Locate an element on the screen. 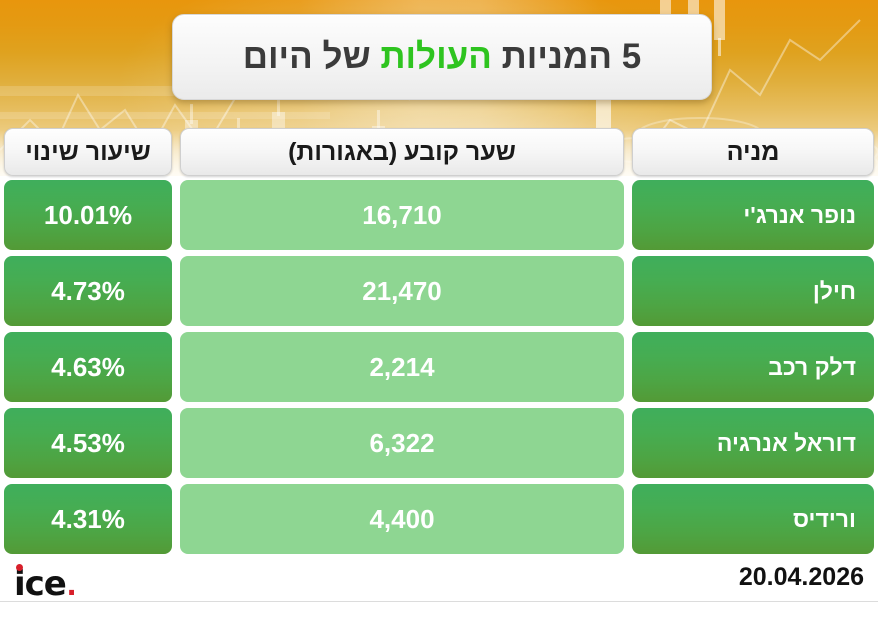 This screenshot has height=619, width=878. page-title-plaque: 5 המניות העולות של היום is located at coordinates (442, 57).